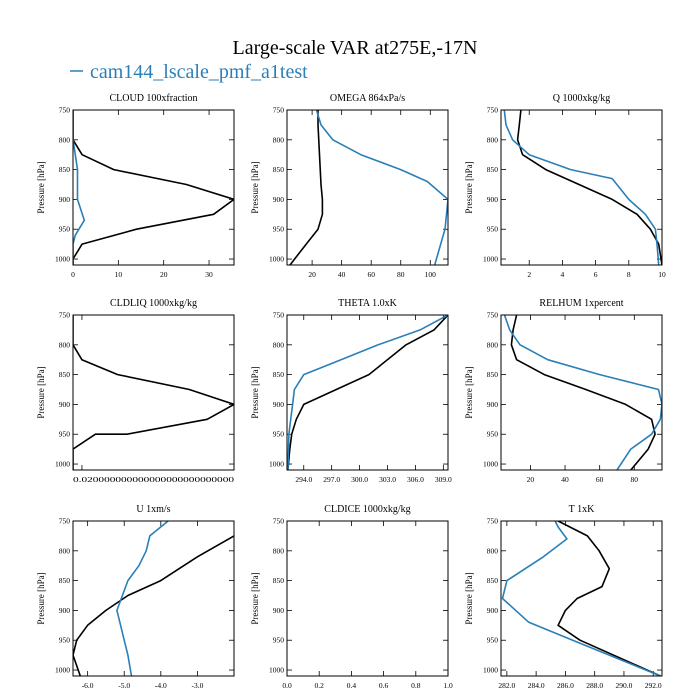  Describe the element at coordinates (359, 479) in the screenshot. I see `x-tick-label: 300.0` at that location.